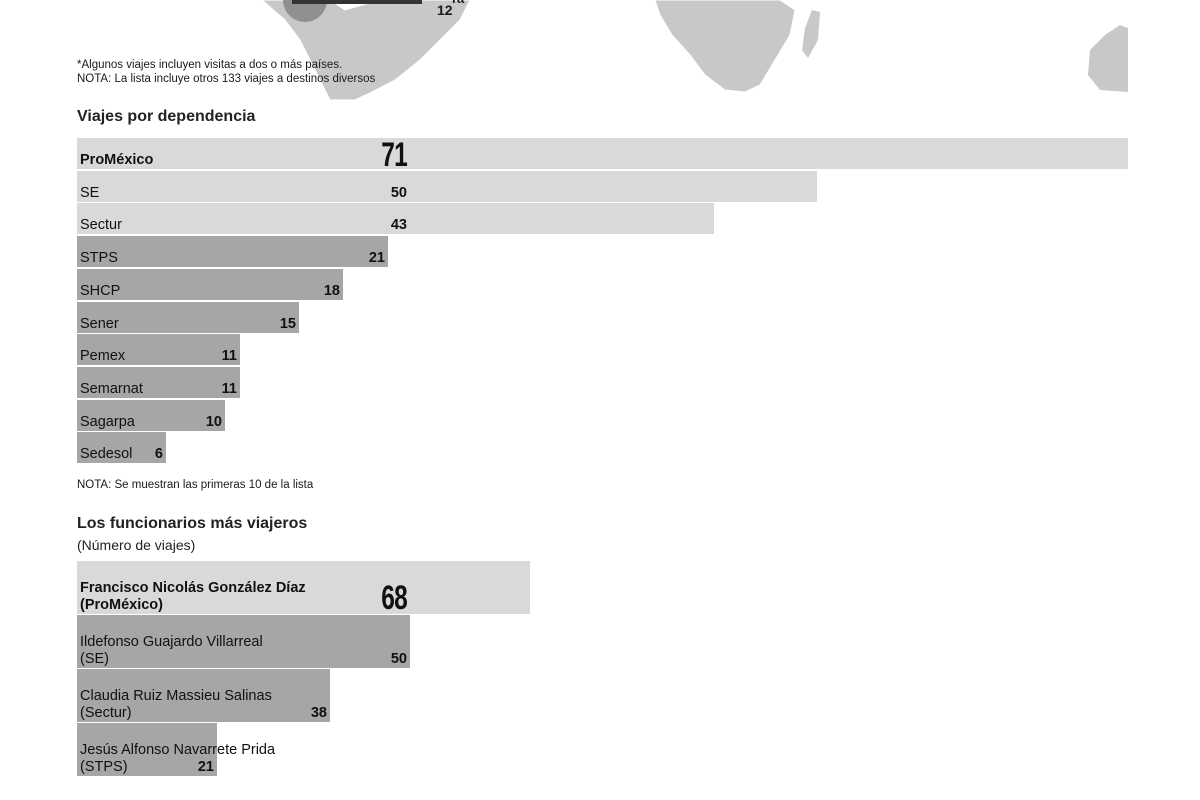  I want to click on dependencia-label: ProMéxico, so click(117, 160).